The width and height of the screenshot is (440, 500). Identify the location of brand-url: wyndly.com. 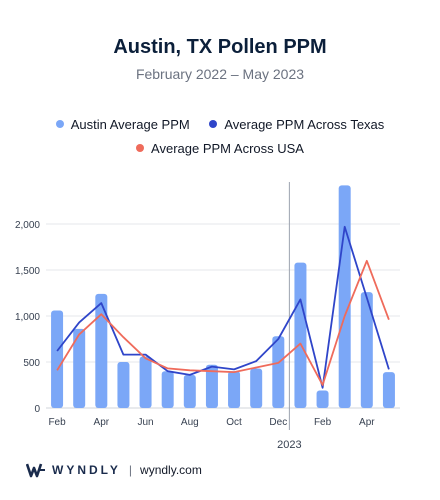
(171, 470).